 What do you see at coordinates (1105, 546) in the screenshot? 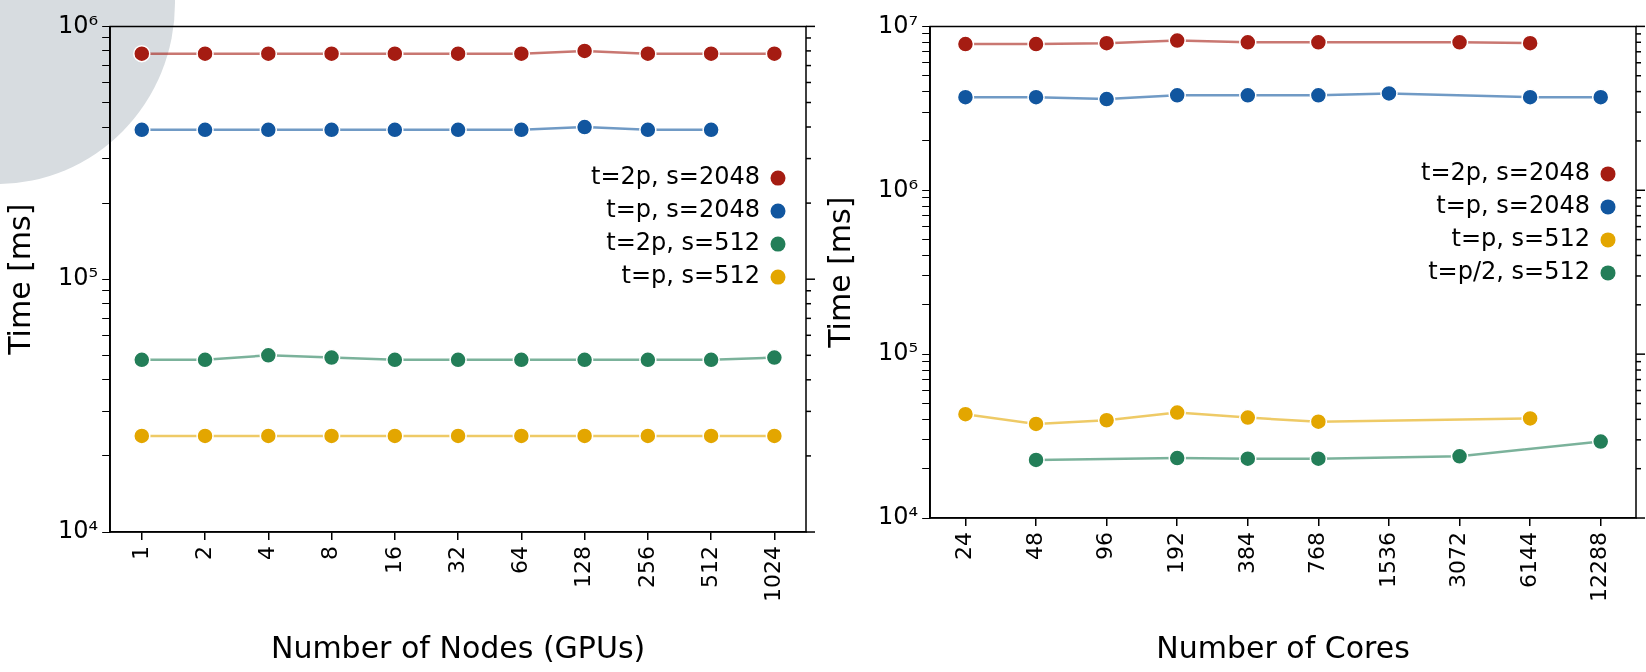
I see `x-tick-label: 96` at bounding box center [1105, 546].